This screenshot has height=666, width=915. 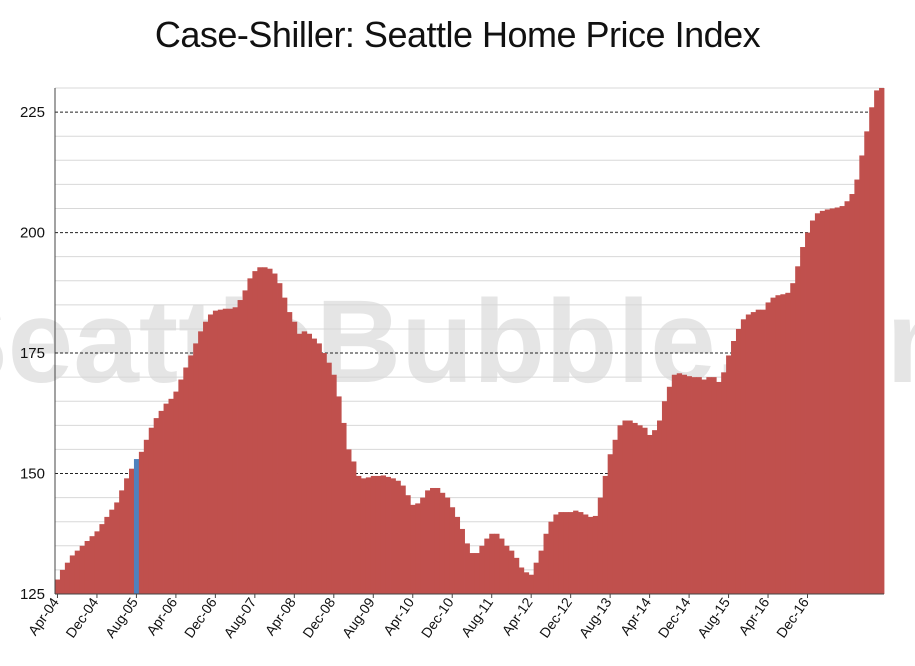 What do you see at coordinates (358, 617) in the screenshot?
I see `x-tick-label: Aug-09` at bounding box center [358, 617].